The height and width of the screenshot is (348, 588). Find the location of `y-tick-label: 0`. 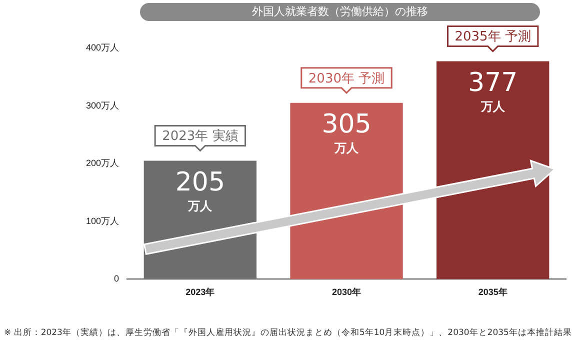

y-tick-label: 0 is located at coordinates (117, 279).